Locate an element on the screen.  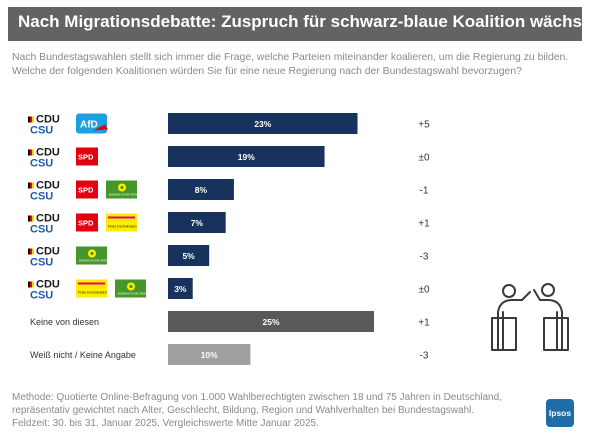
bar-value-label: 25% is located at coordinates (270, 322).